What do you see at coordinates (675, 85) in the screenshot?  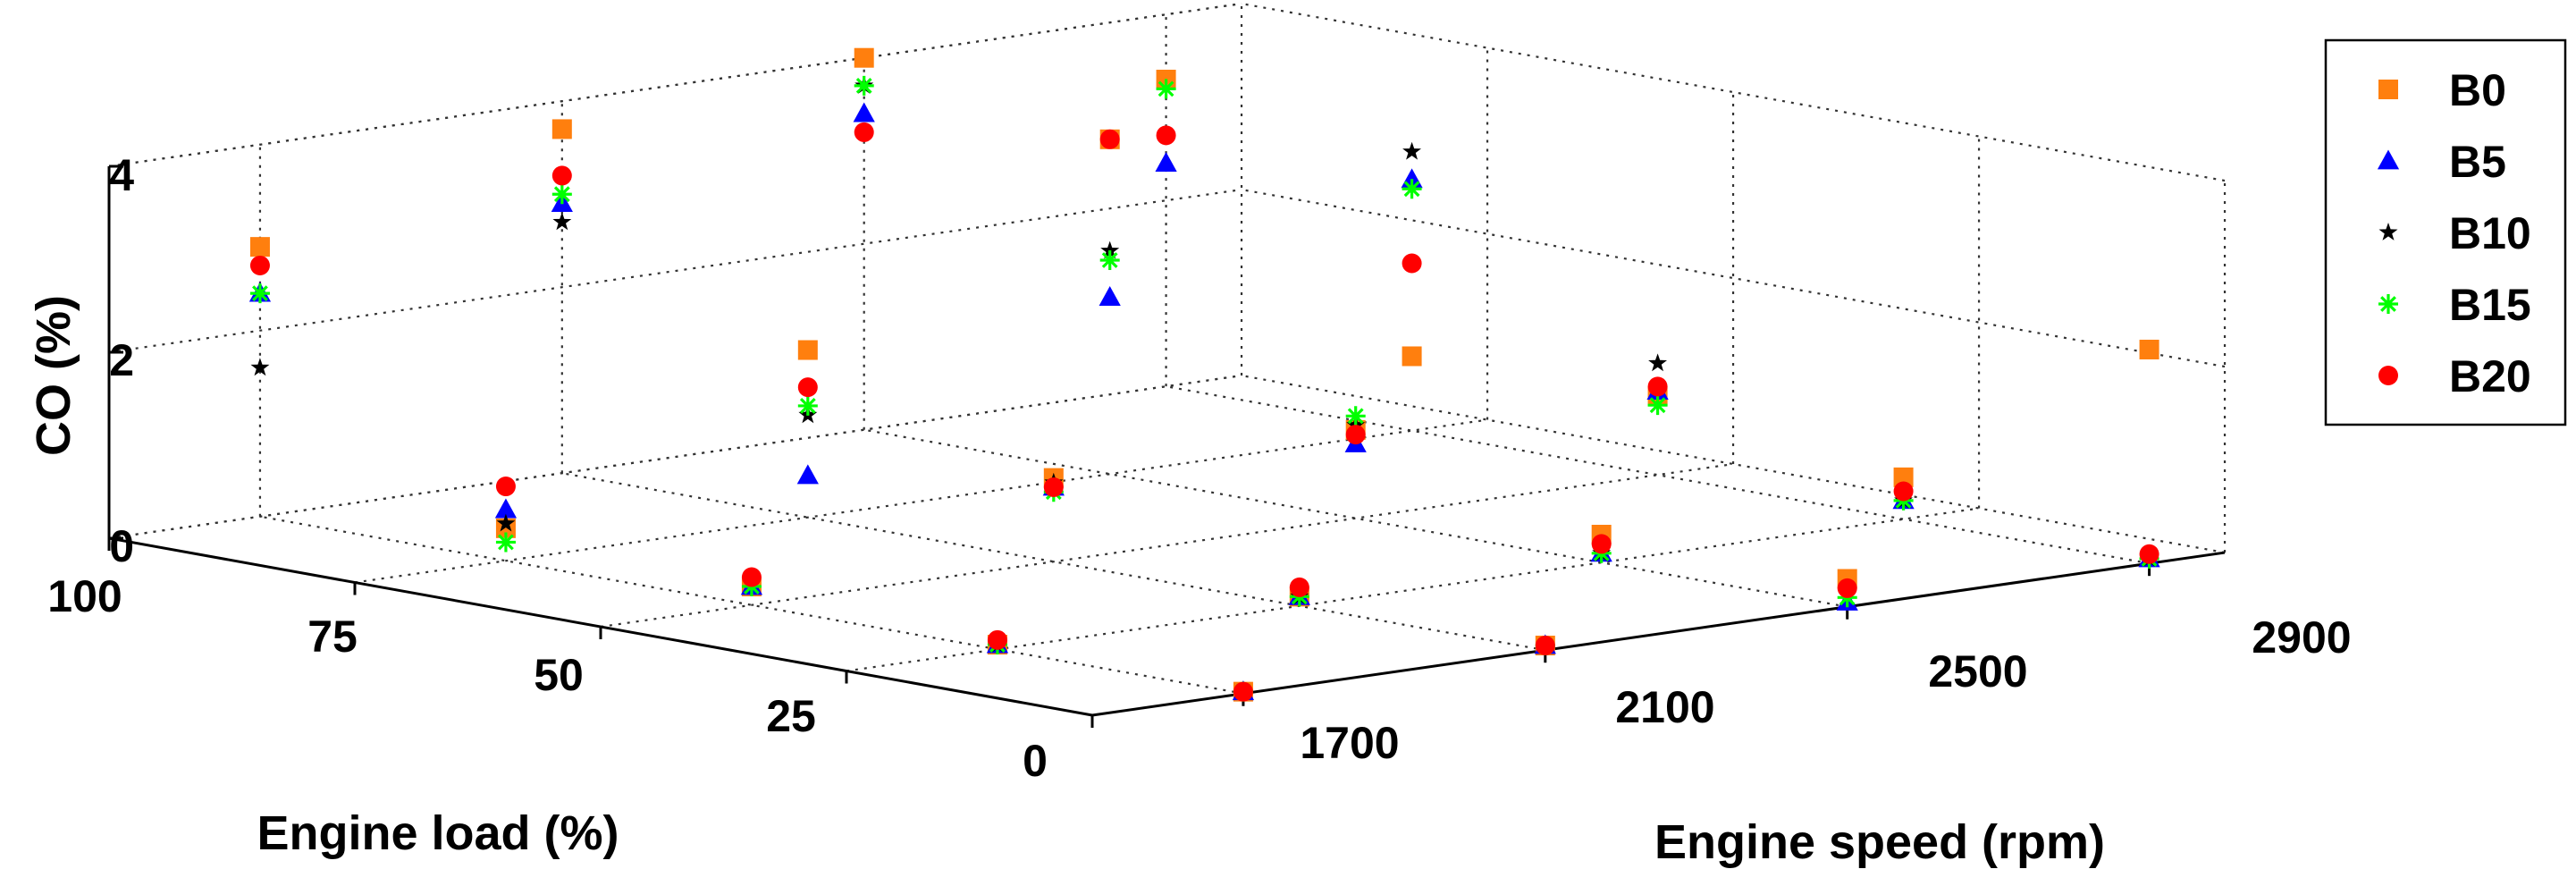 I see `top-edge` at bounding box center [675, 85].